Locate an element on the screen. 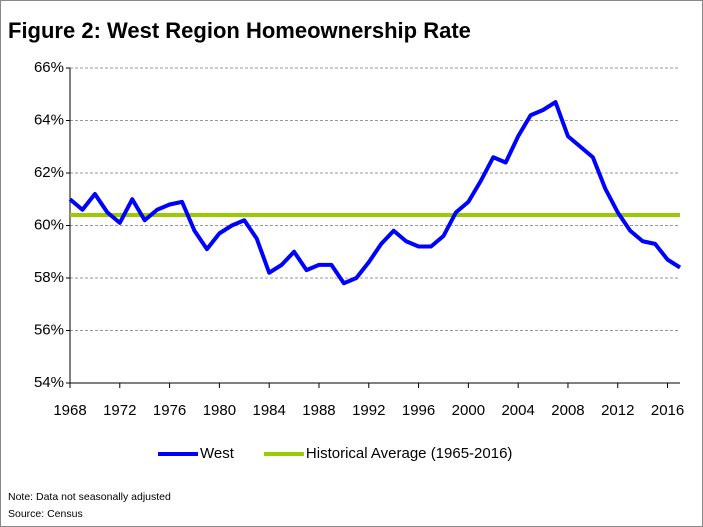  y-tick-label: 66% is located at coordinates (49, 67).